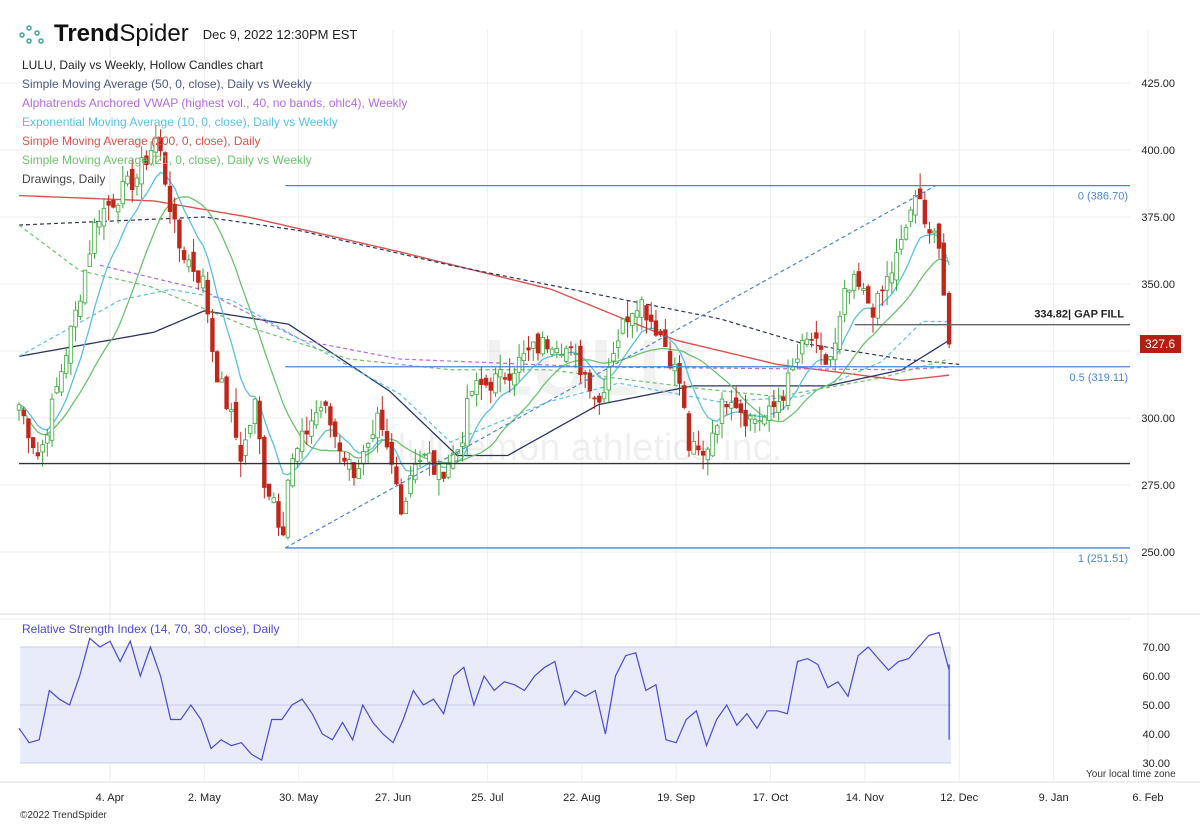 The height and width of the screenshot is (825, 1200). What do you see at coordinates (121, 33) in the screenshot?
I see `brand-logo: TrendSpider` at bounding box center [121, 33].